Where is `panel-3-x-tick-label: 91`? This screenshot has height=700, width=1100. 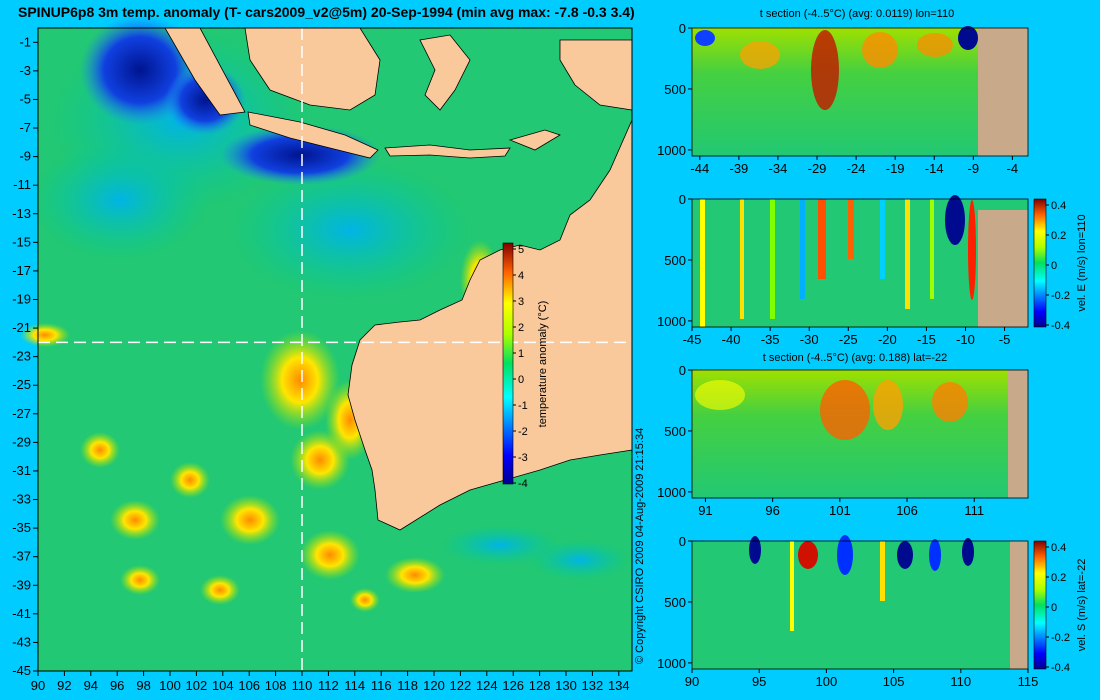 panel-3-x-tick-label: 91 is located at coordinates (705, 510).